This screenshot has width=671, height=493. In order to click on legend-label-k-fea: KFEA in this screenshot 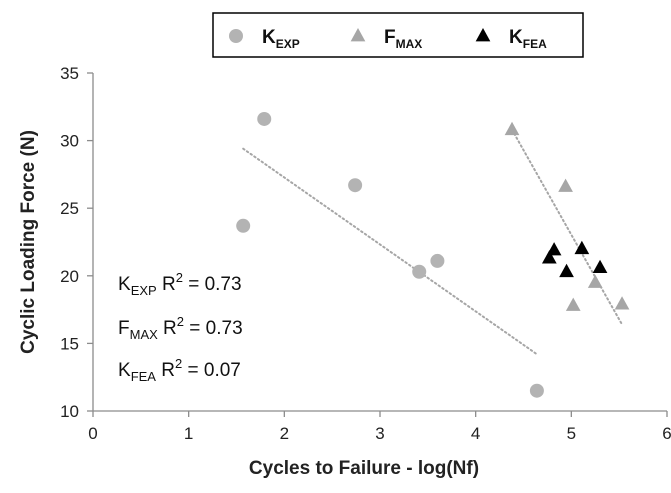, I will do `click(528, 39)`.